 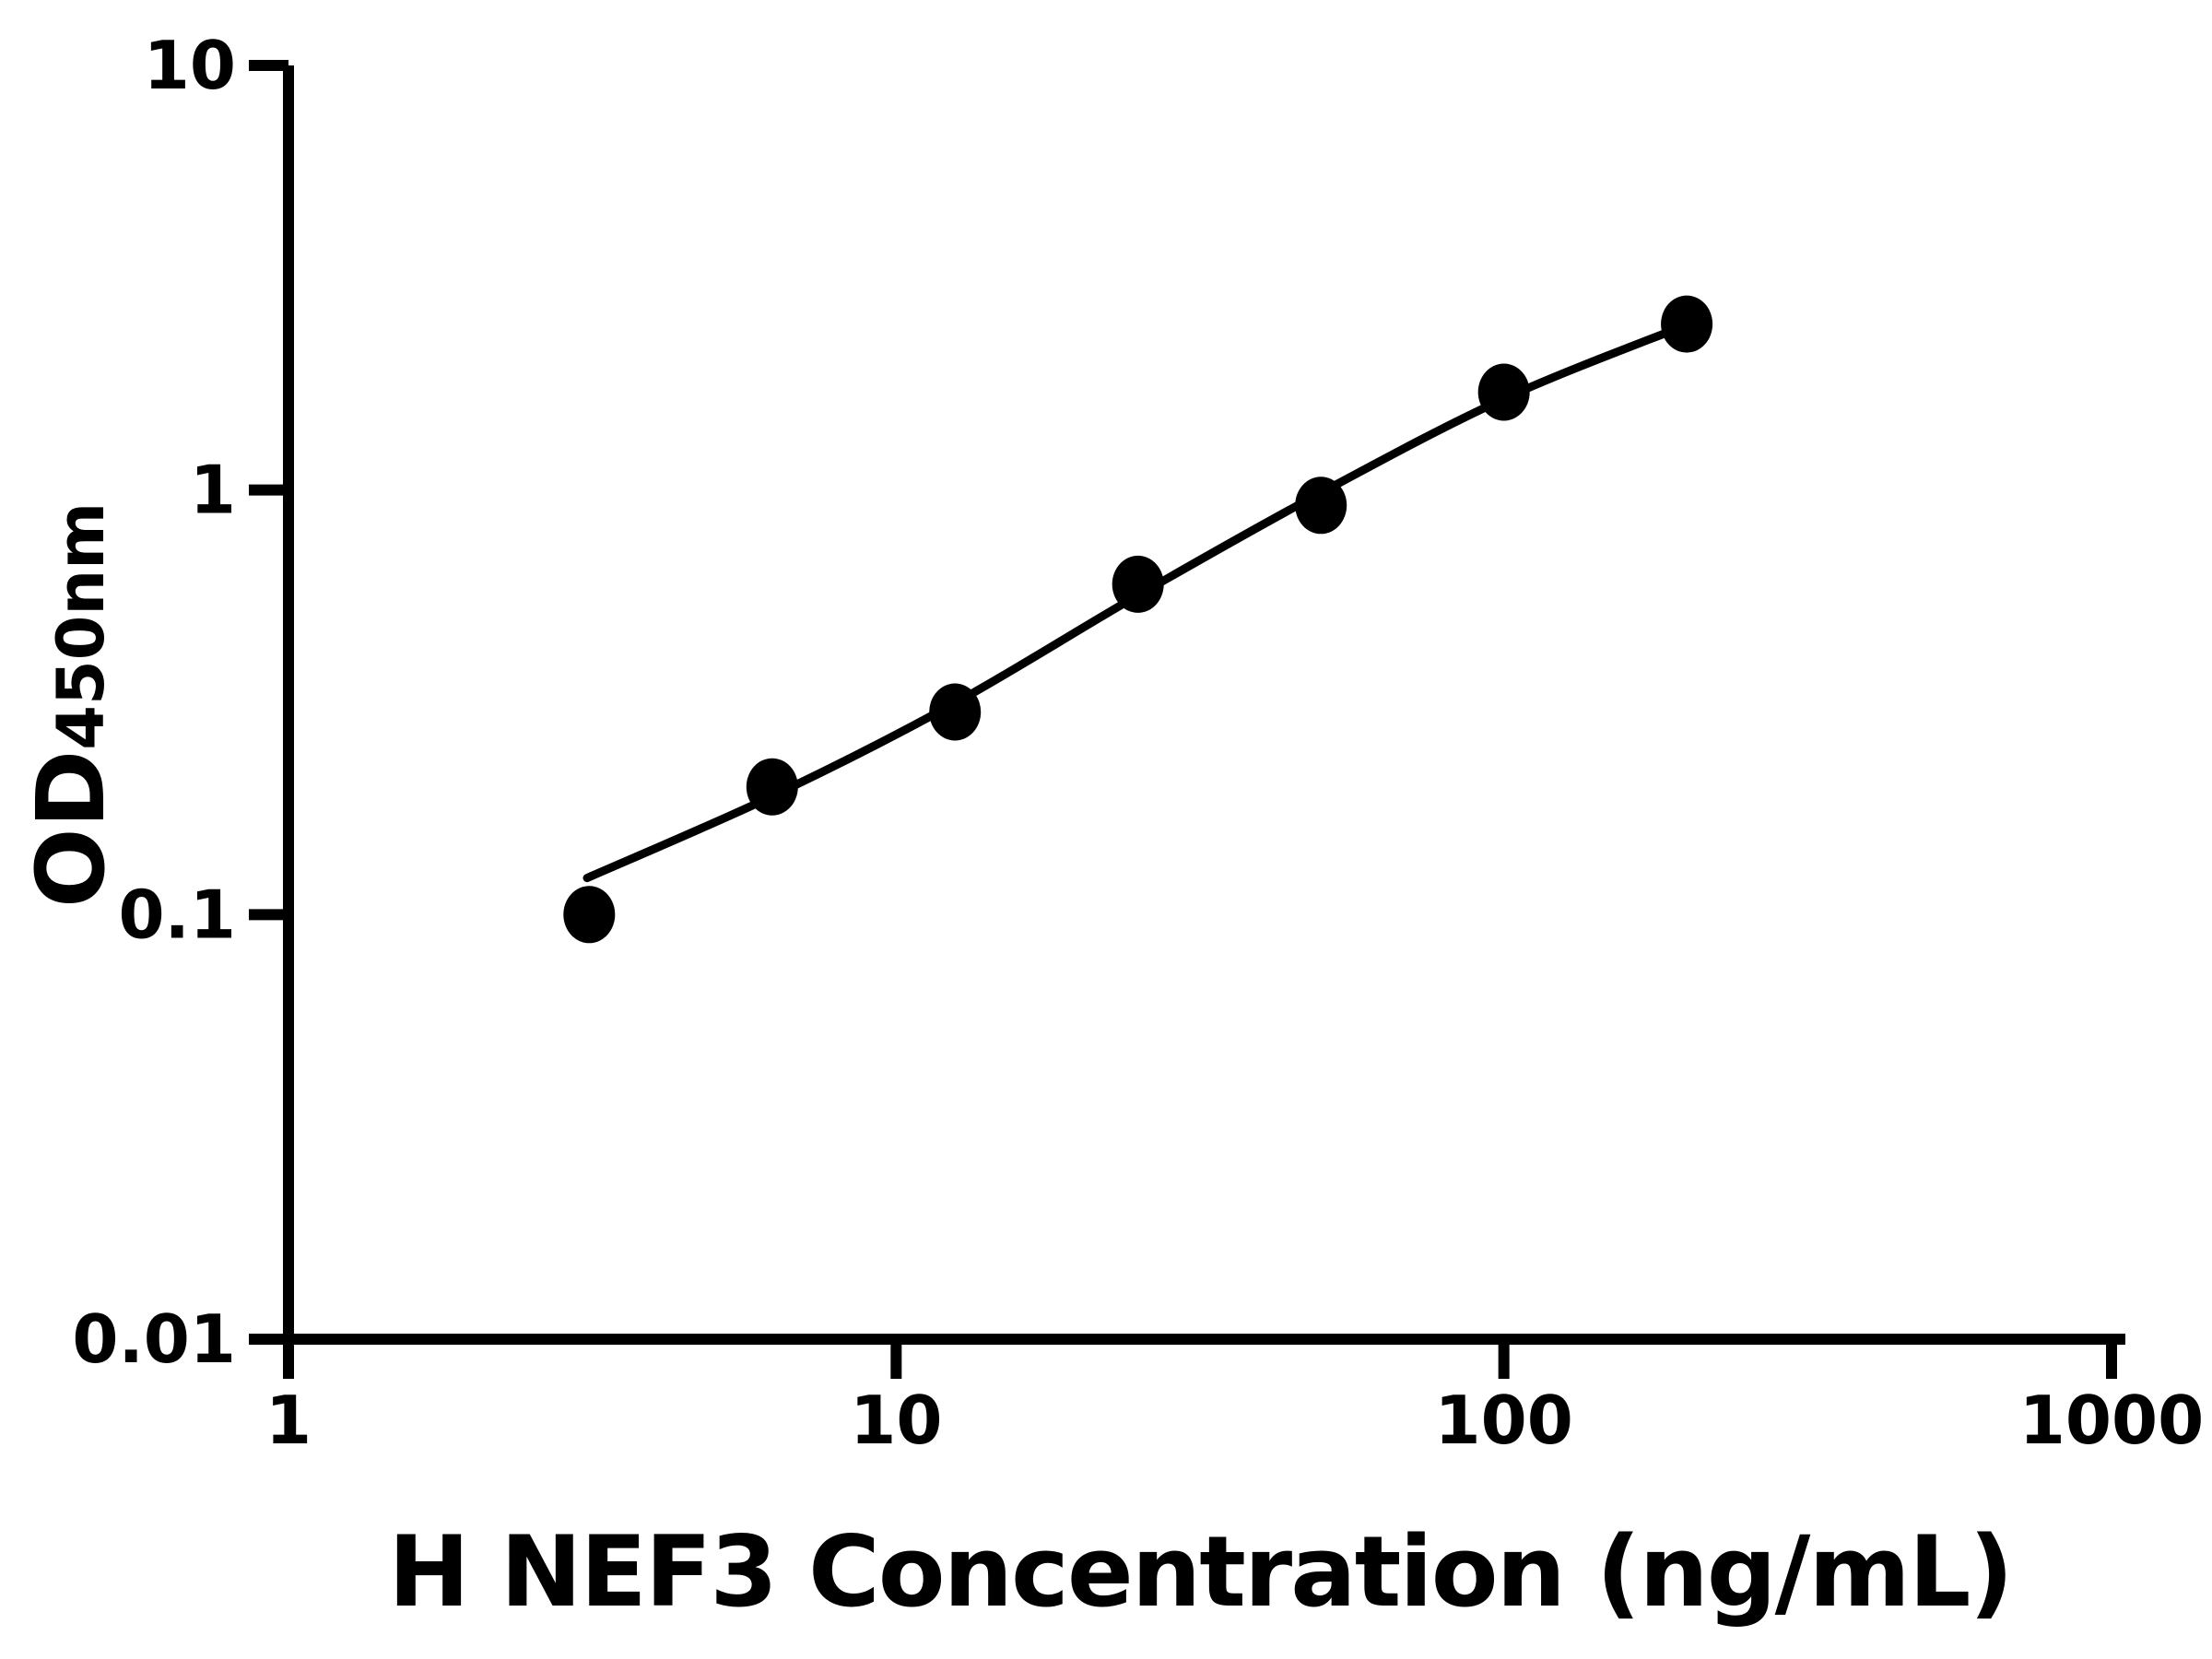 I want to click on y-axis-tick-label: 1, so click(x=213, y=490).